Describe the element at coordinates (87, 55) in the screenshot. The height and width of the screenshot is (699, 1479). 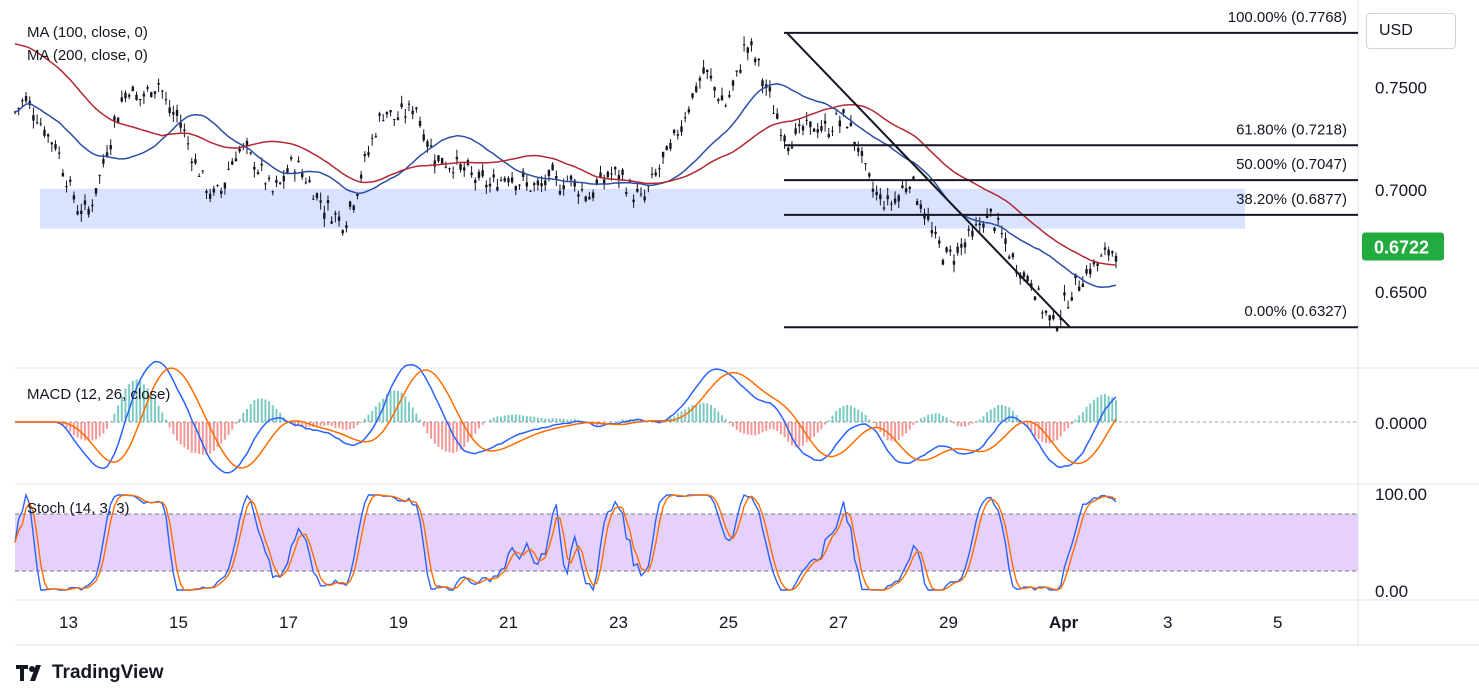
I see `ma200-legend: MA (200, close, 0)` at that location.